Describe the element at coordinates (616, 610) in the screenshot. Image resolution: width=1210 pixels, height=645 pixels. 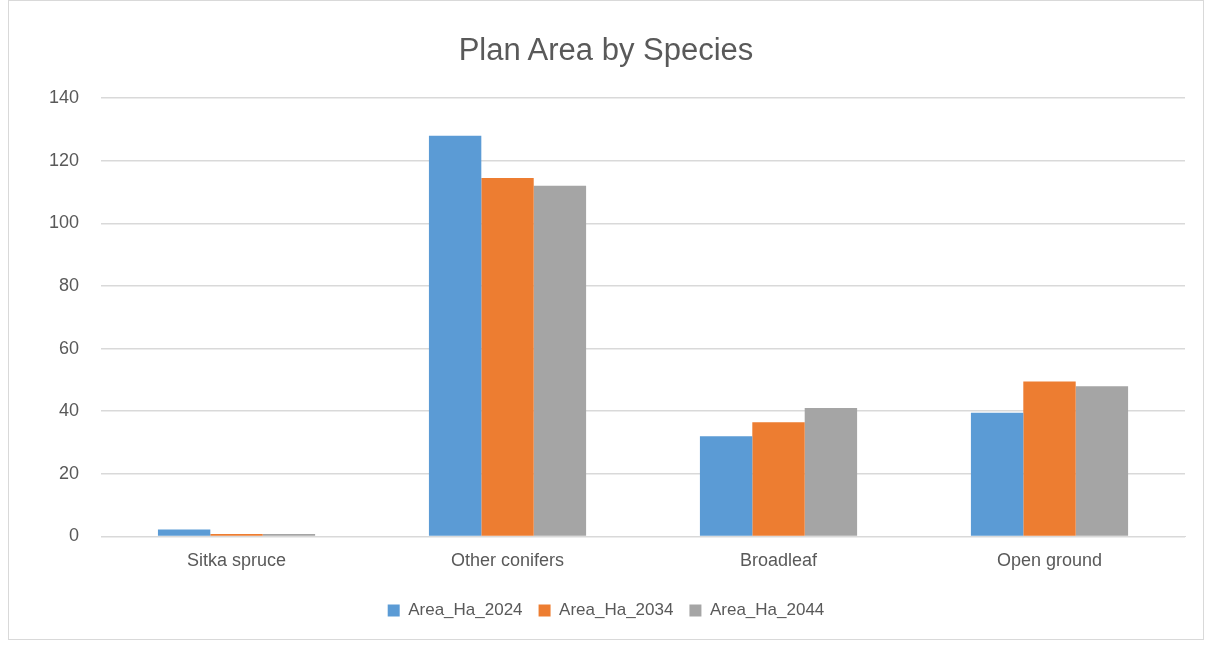
I see `legend-label: Area_Ha_2034` at that location.